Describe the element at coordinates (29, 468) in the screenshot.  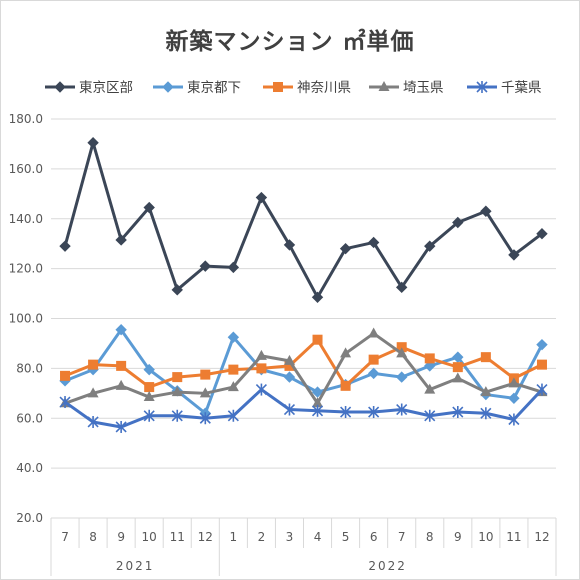
I see `y-tick-label: 40.0` at that location.